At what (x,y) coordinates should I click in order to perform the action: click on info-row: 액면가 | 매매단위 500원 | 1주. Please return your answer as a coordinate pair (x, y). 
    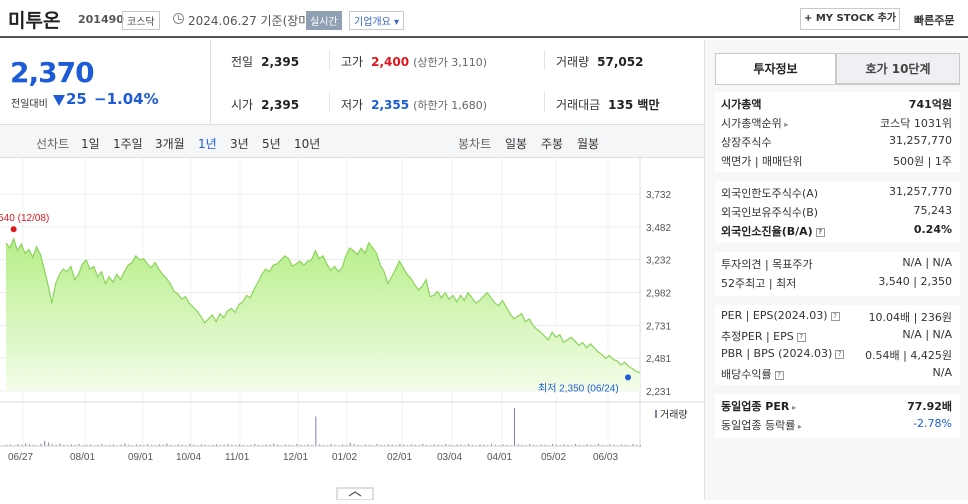
    Looking at the image, I should click on (836, 162).